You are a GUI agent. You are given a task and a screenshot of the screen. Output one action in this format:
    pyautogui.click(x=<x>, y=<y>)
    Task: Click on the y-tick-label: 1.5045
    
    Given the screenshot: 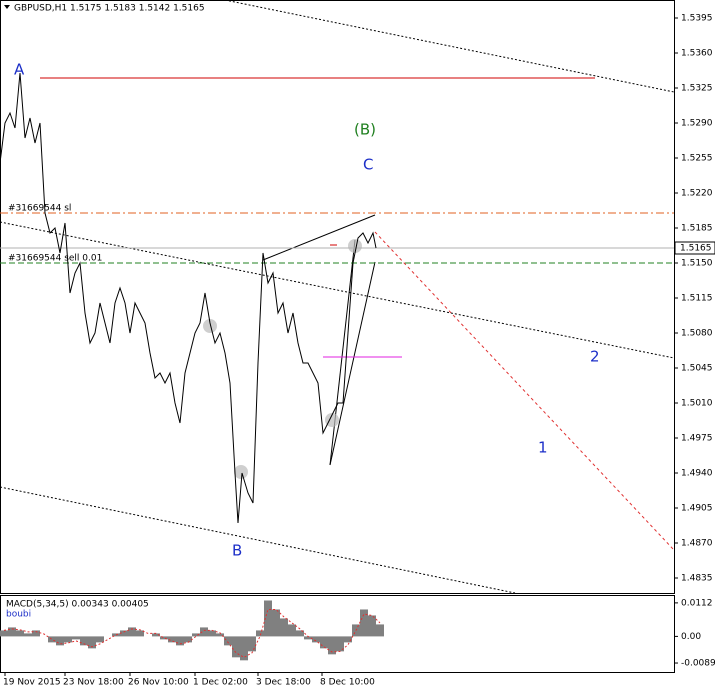 What is the action you would take?
    pyautogui.click(x=697, y=369)
    